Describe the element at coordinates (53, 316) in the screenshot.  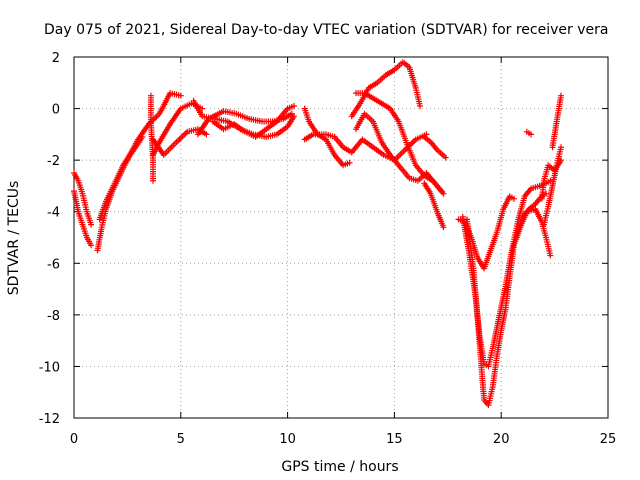
I see `y-tick-label: -8` at that location.